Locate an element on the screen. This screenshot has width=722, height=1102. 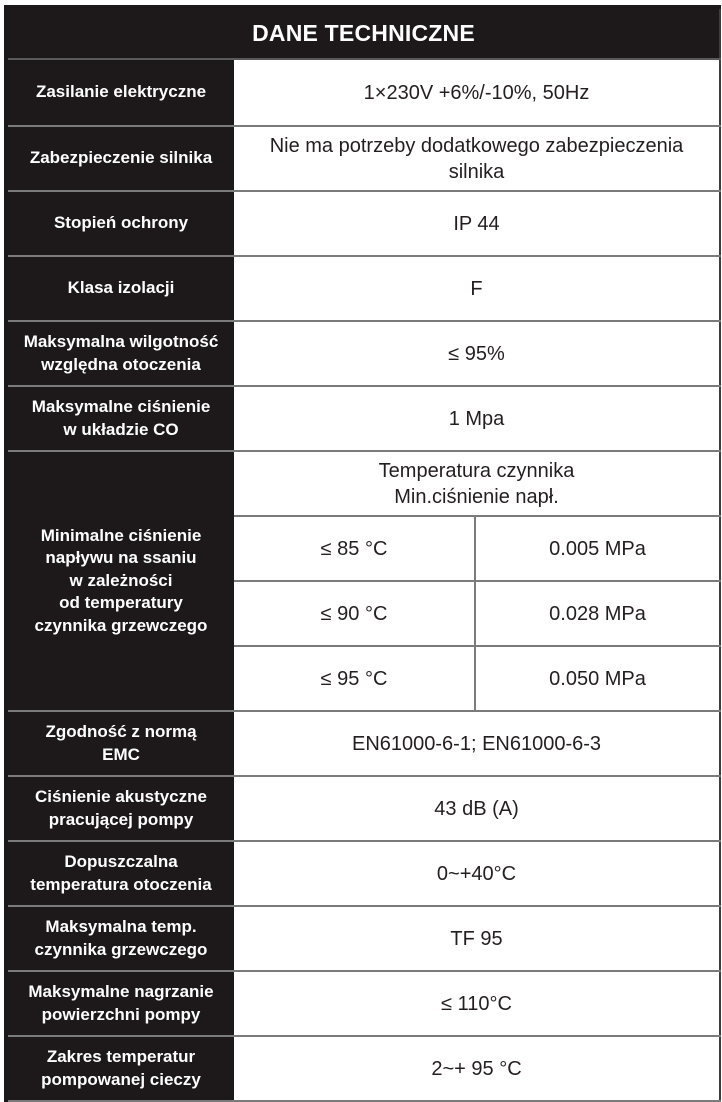
row-label-power-supply: Zasilanie elektryczne is located at coordinates (120, 93).